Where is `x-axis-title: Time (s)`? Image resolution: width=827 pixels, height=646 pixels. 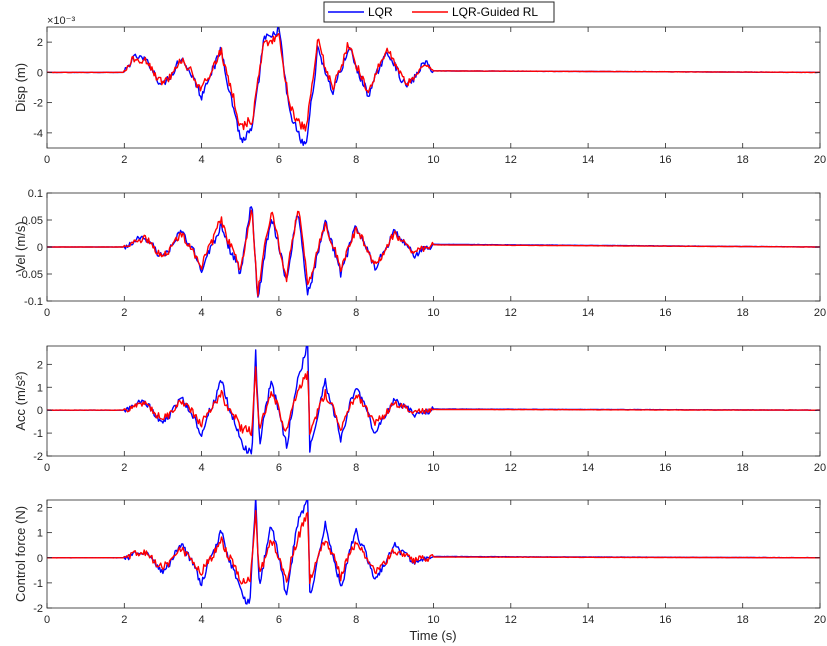
x-axis-title: Time (s) is located at coordinates (432, 635).